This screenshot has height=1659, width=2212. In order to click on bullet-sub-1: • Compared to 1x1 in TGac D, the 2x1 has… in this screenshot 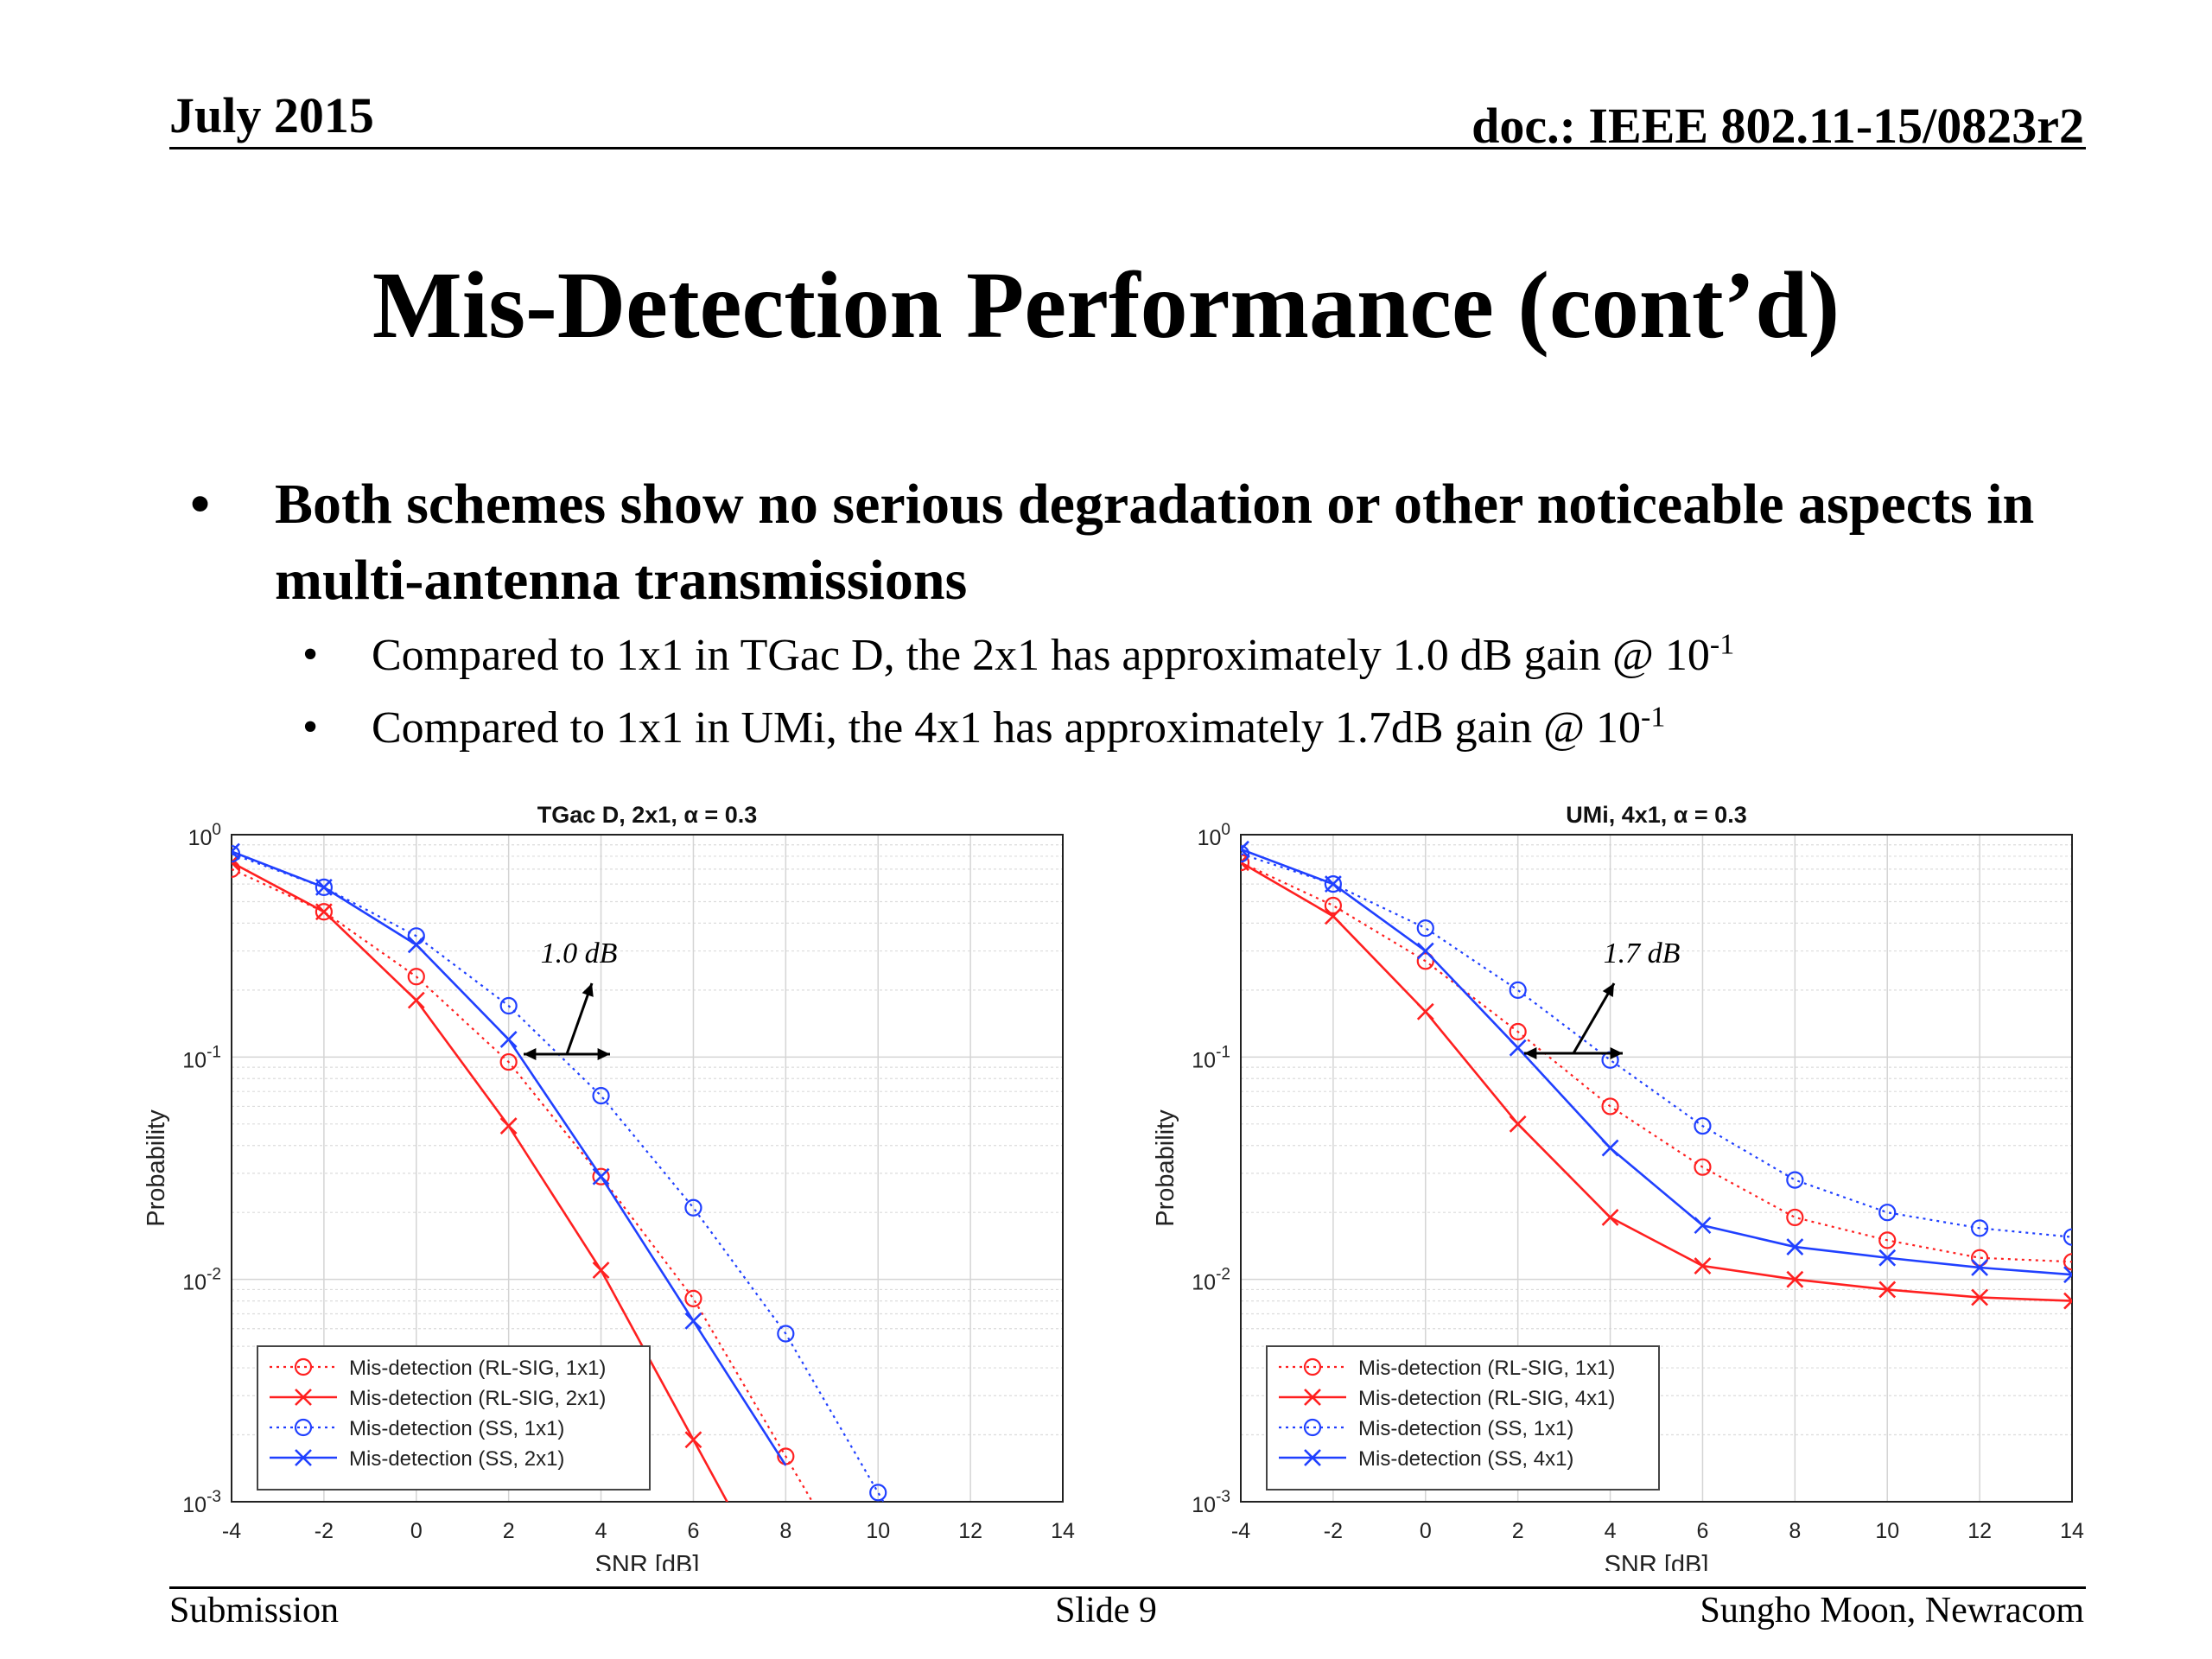, I will do `click(1018, 655)`.